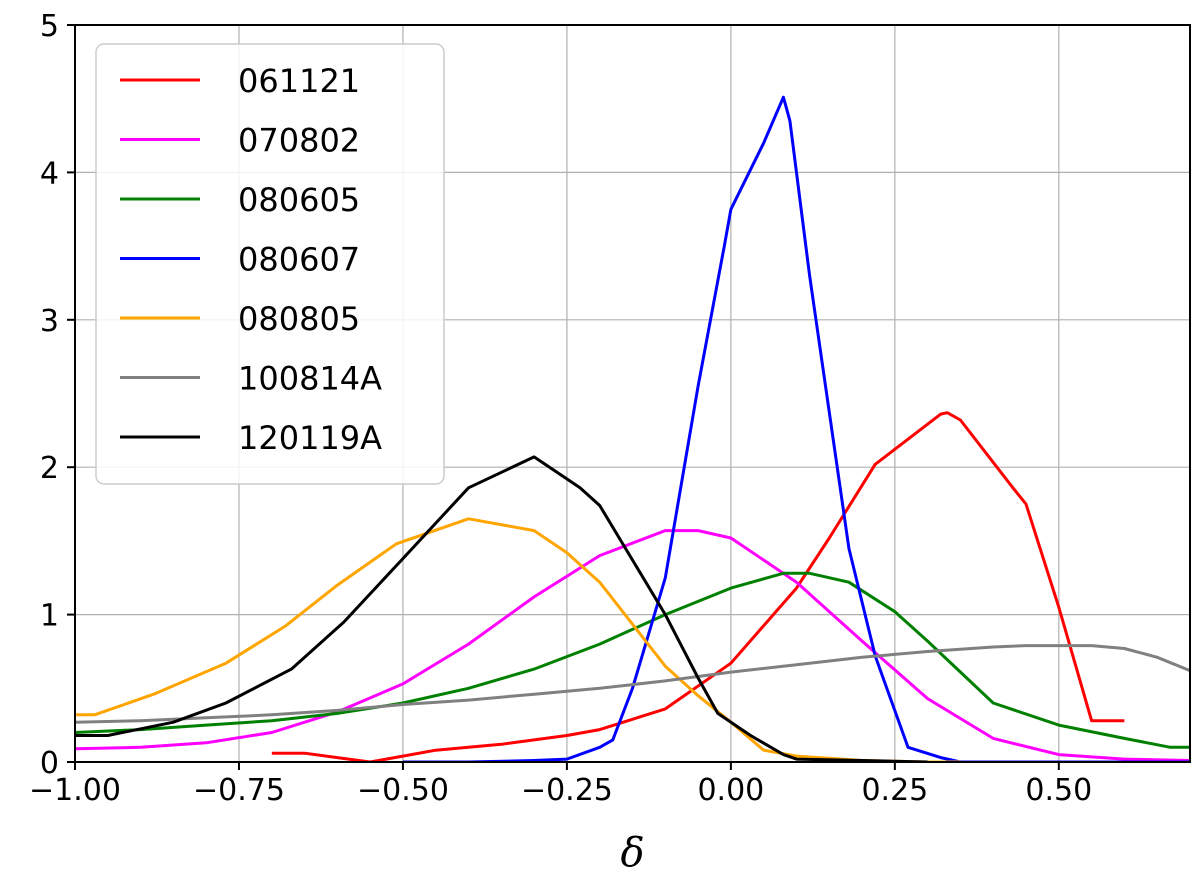  I want to click on legend-label: 070802, so click(299, 141).